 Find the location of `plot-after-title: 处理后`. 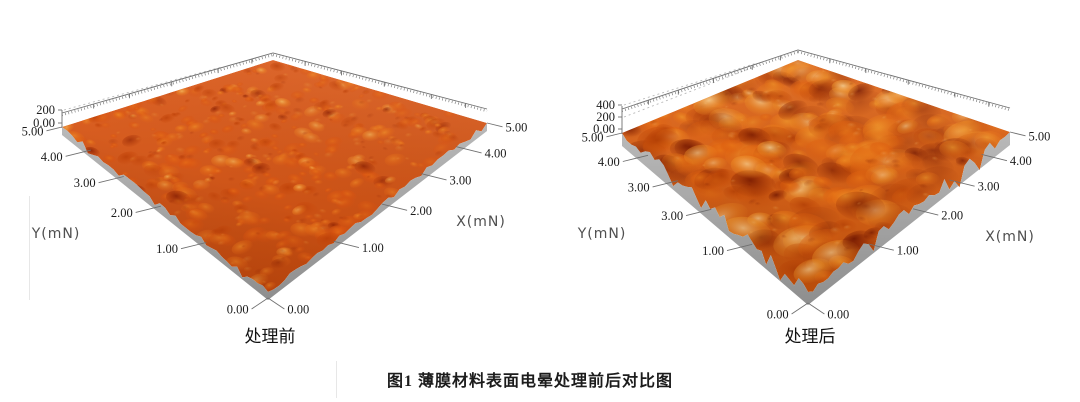

plot-after-title: 处理后 is located at coordinates (810, 336).